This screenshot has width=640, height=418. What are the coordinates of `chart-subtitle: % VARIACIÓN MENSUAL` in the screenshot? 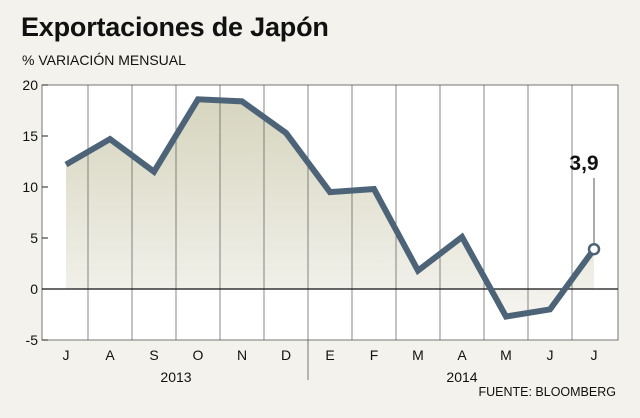 It's located at (104, 60).